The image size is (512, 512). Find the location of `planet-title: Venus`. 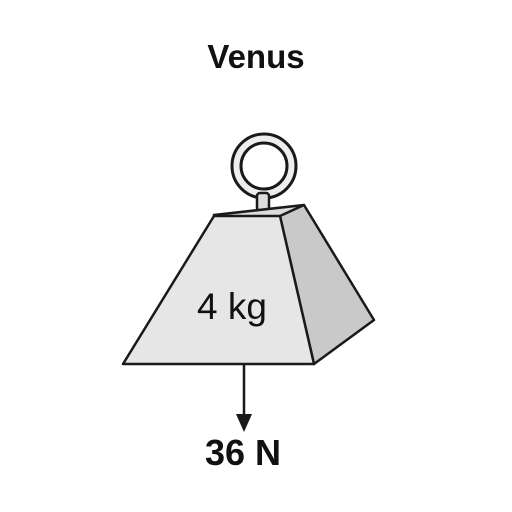

planet-title: Venus is located at coordinates (256, 56).